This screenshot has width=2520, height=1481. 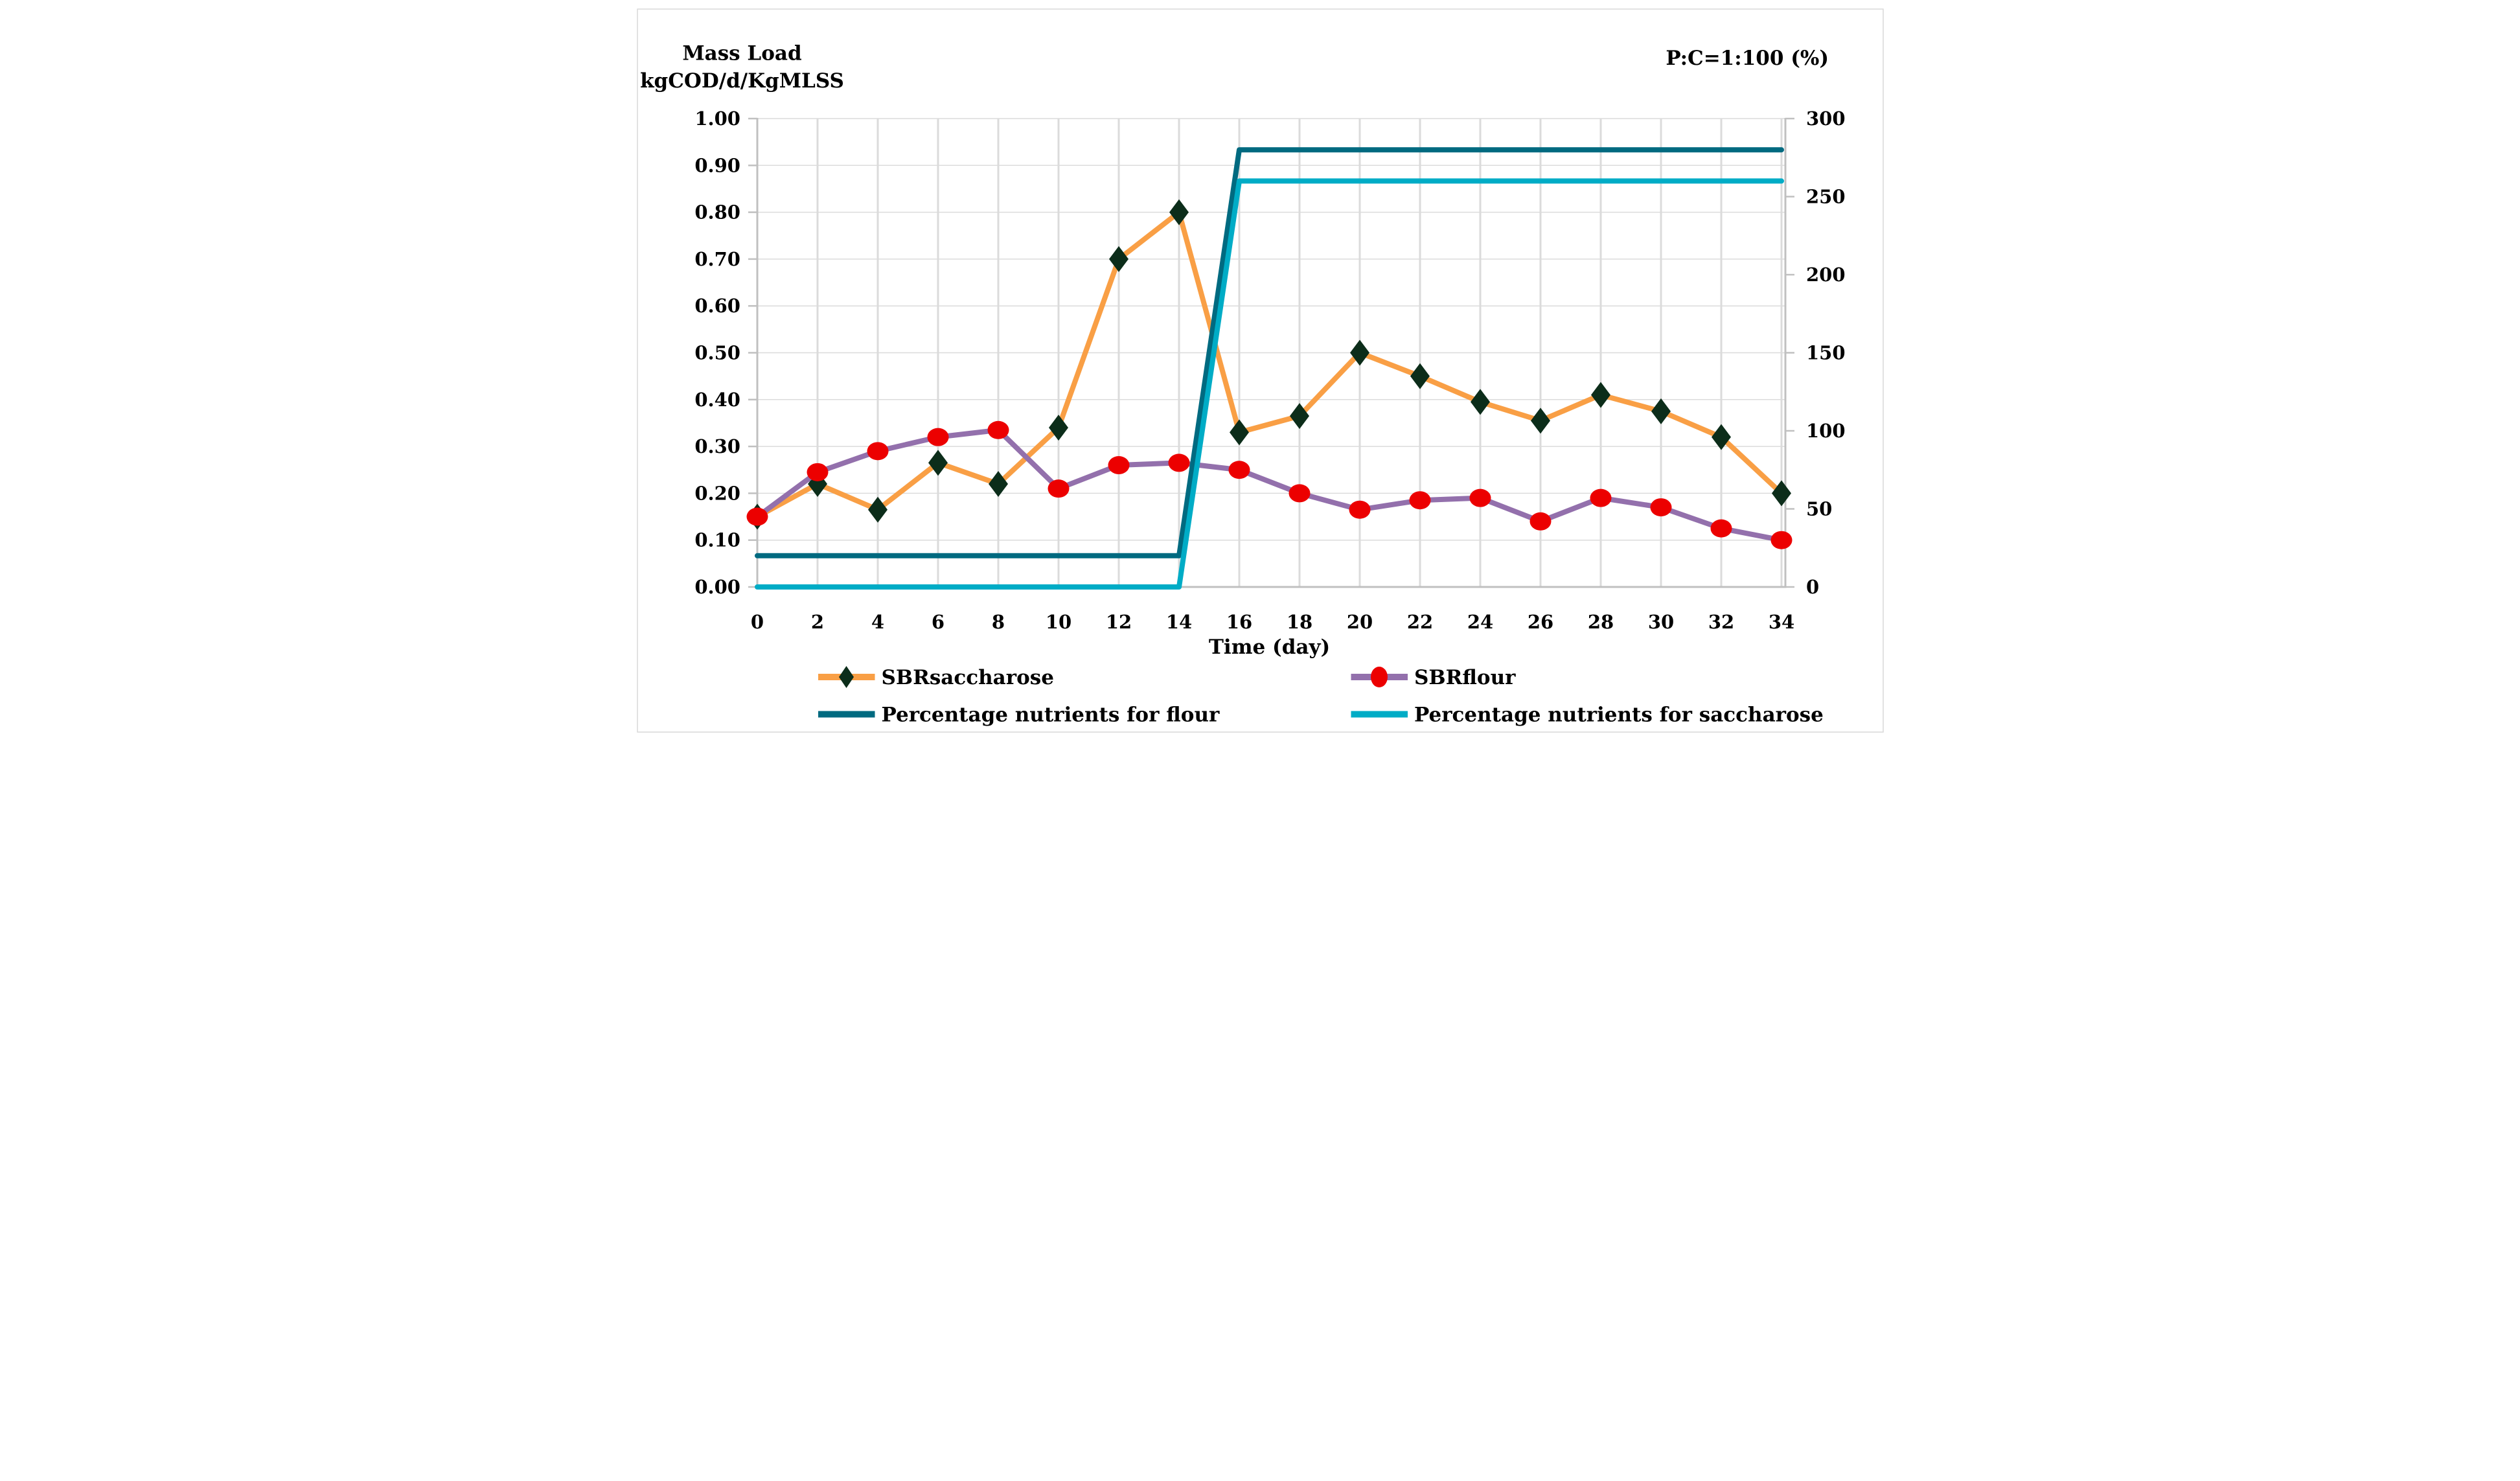 I want to click on legend-label-nutrients-flour: Percentage nutrients for flour, so click(x=1050, y=716).